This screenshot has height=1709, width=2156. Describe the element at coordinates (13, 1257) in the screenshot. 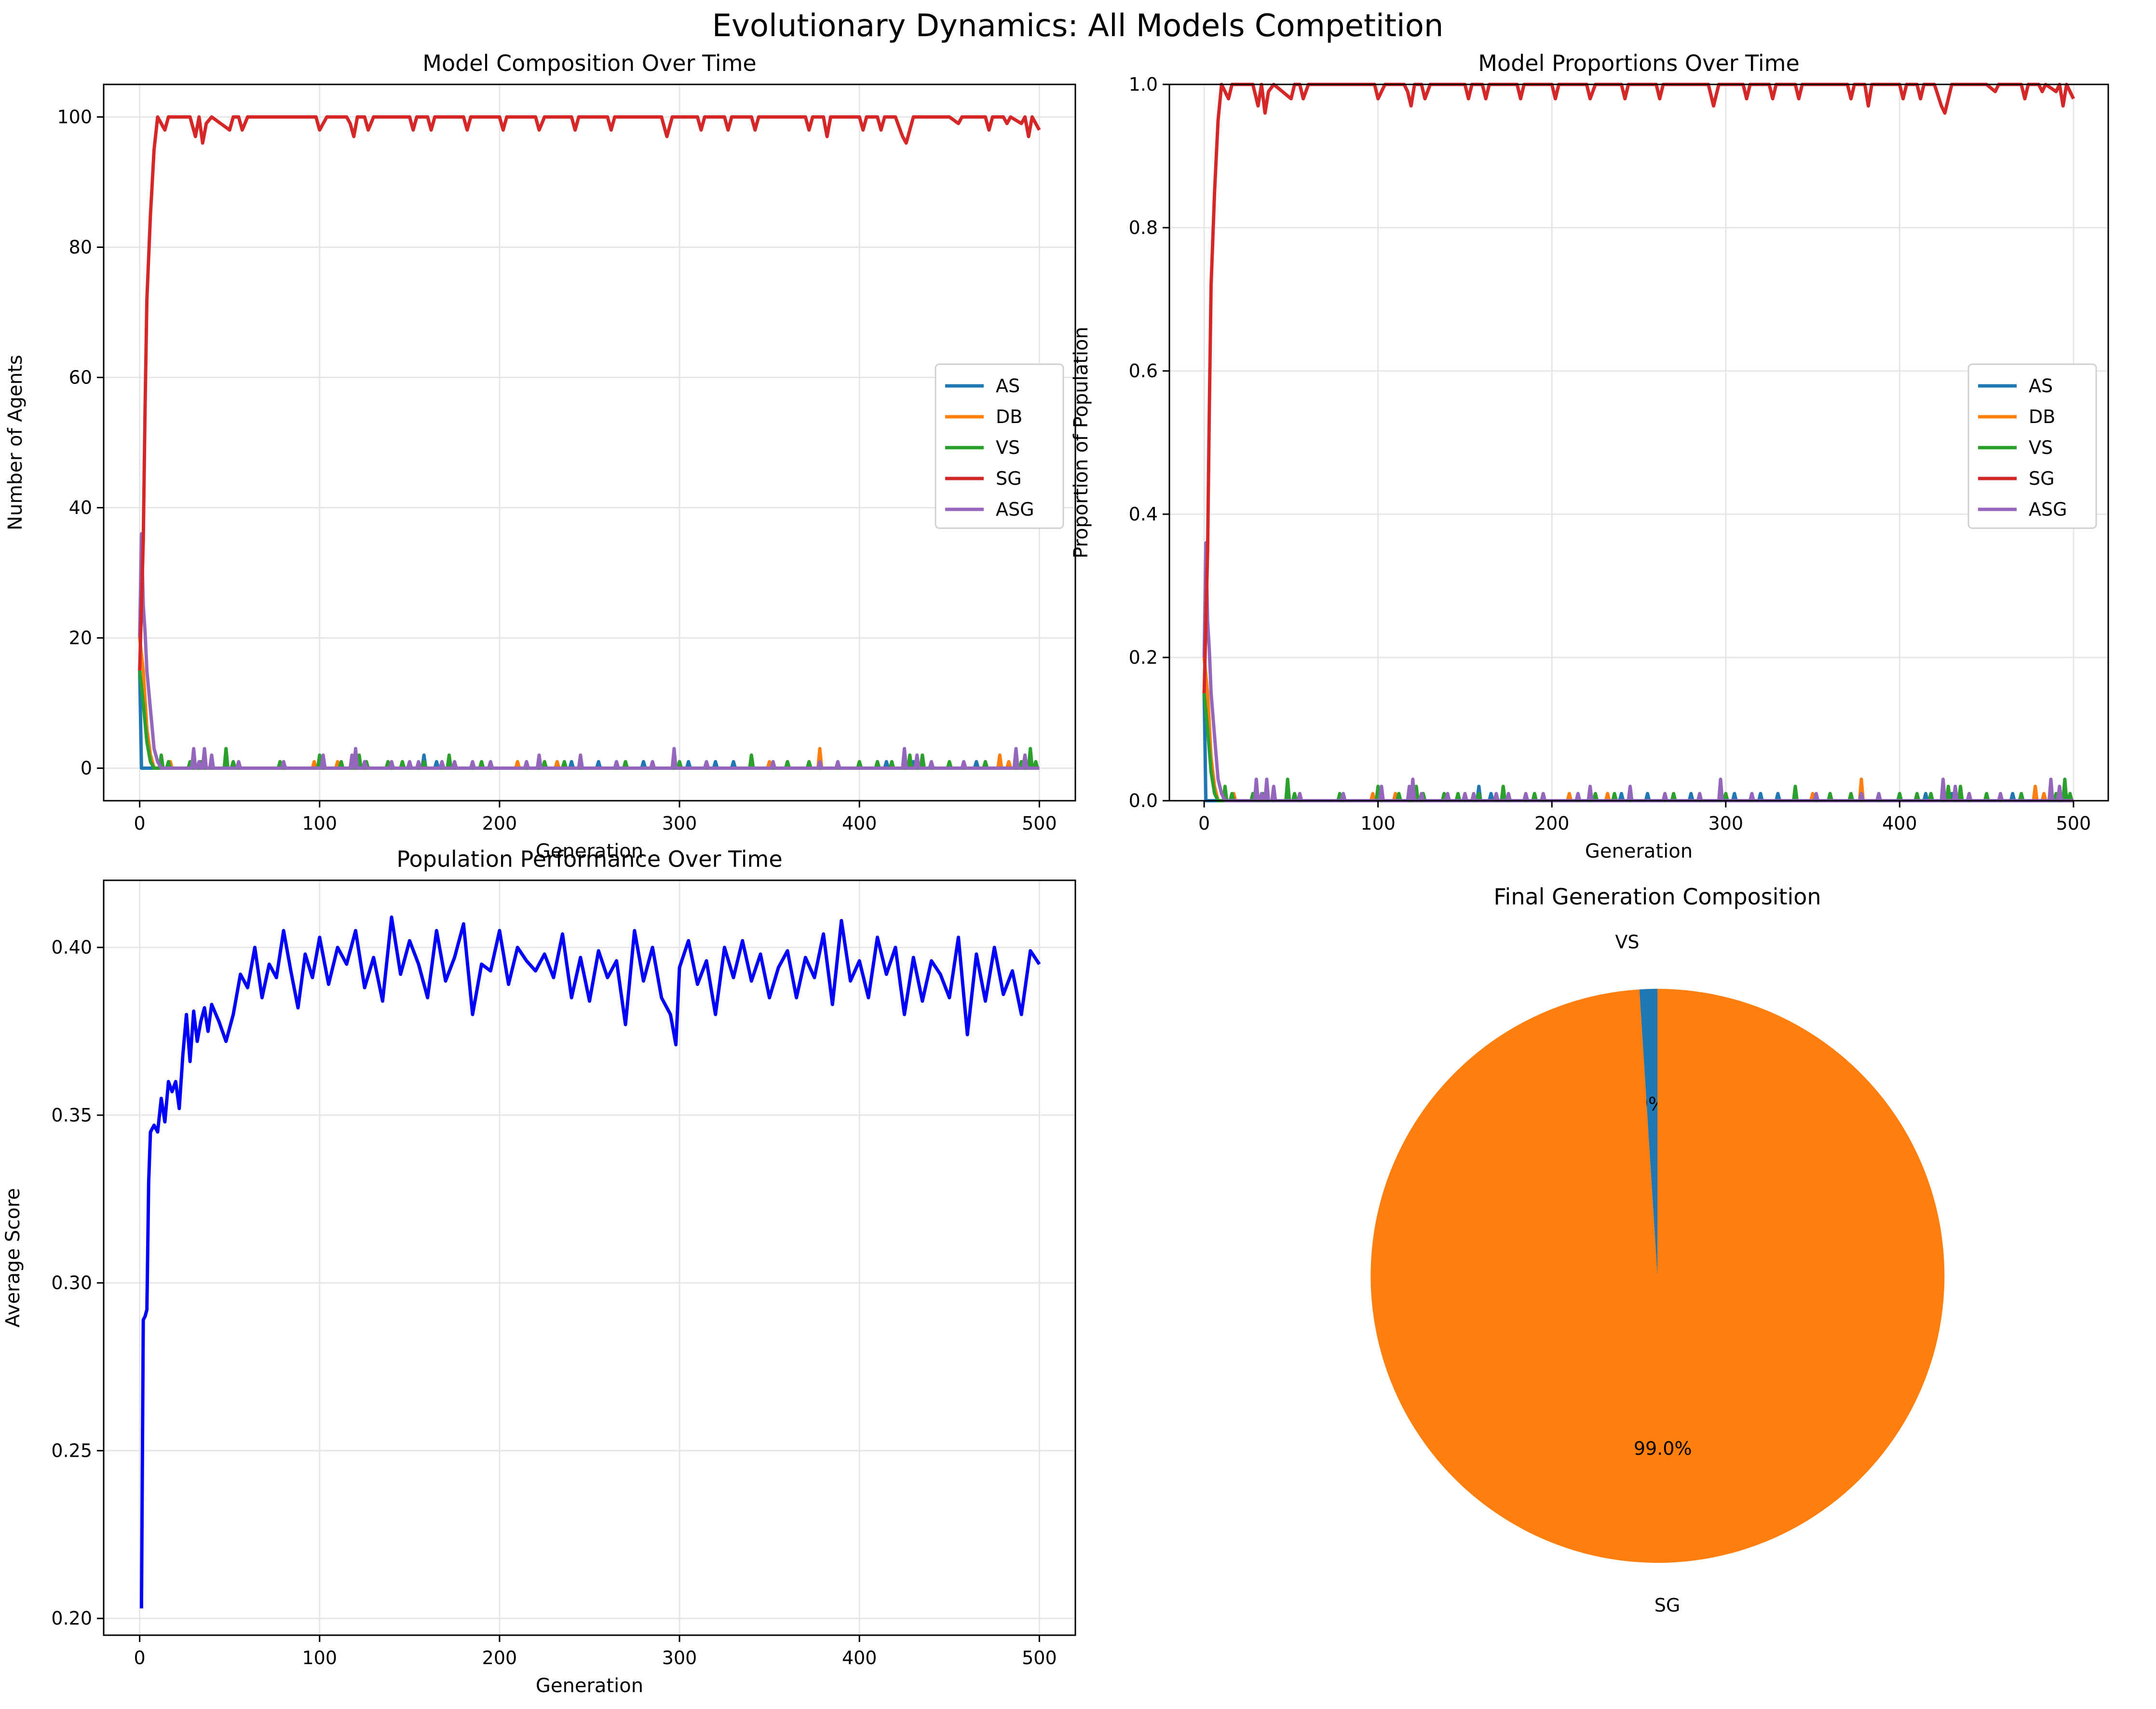

I see `y-axis-label: Average Score` at that location.